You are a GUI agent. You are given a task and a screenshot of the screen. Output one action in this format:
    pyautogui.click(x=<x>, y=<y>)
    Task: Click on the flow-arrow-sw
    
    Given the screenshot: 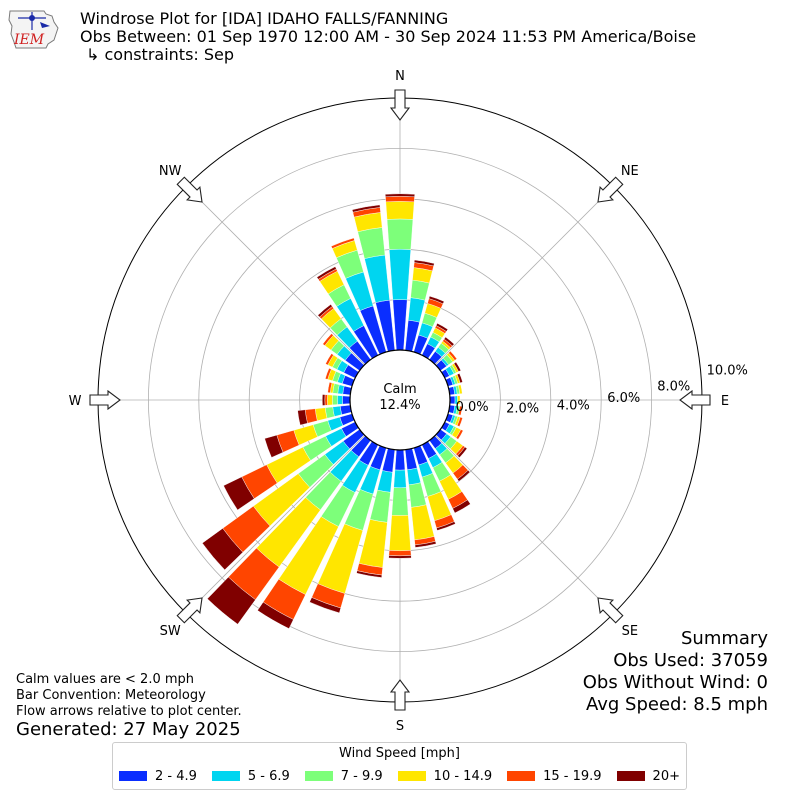 What is the action you would take?
    pyautogui.click(x=189, y=610)
    